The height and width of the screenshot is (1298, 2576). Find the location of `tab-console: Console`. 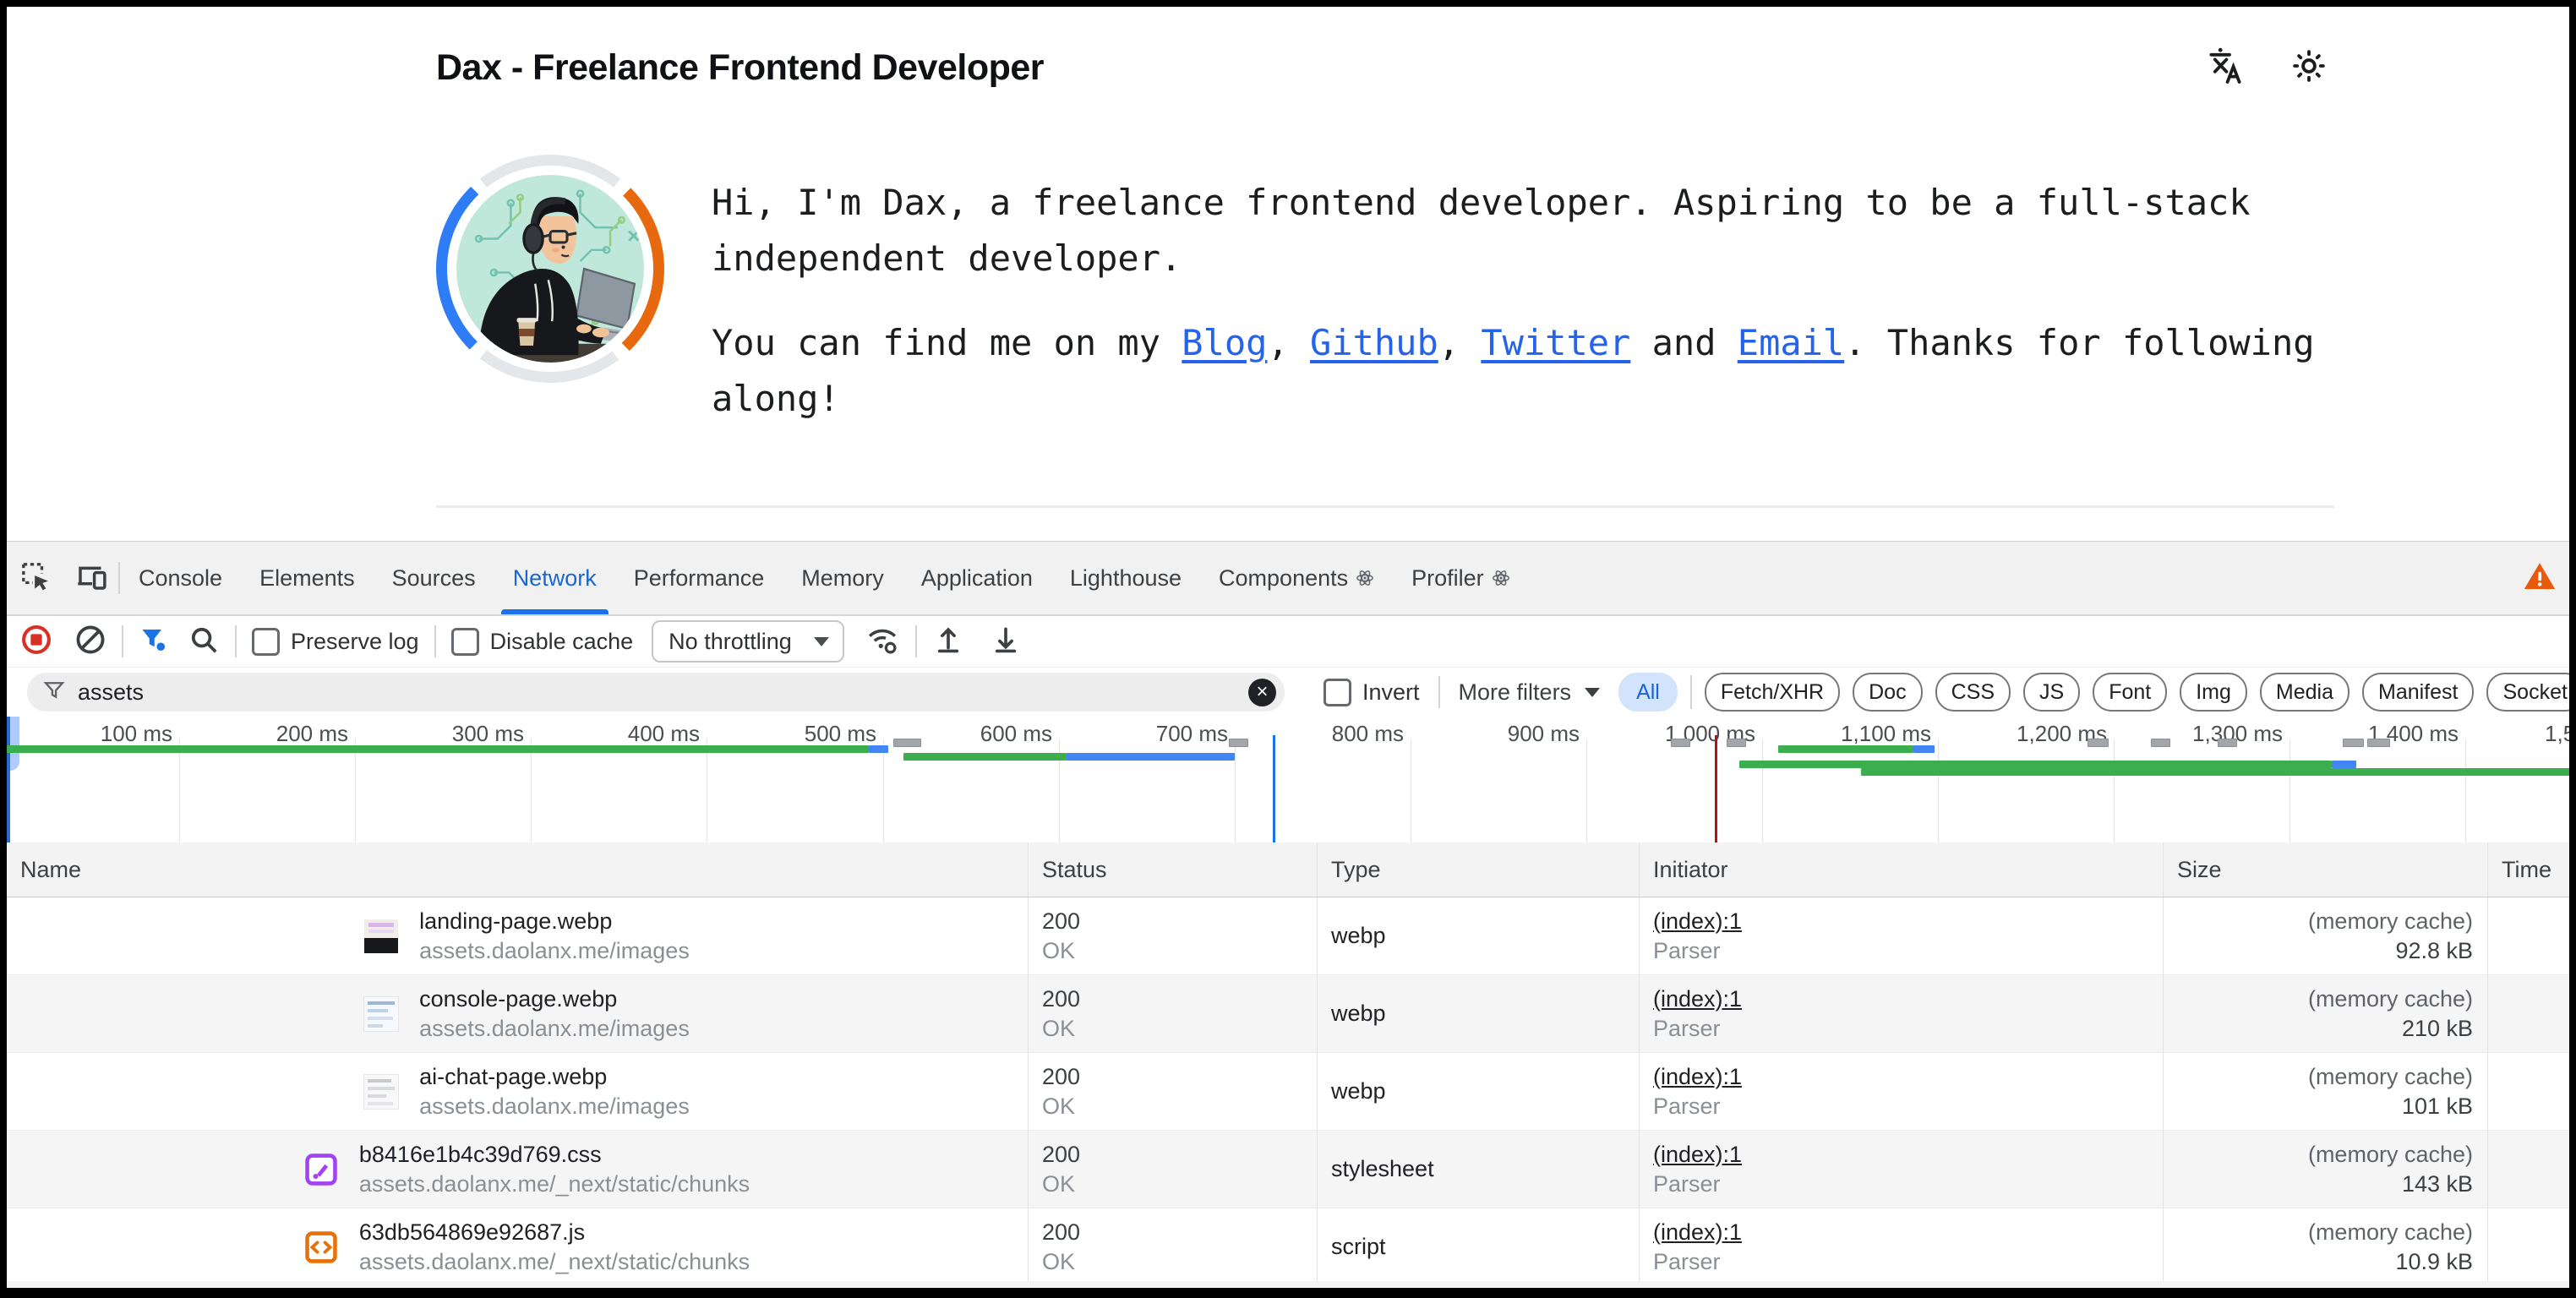

tab-console: Console is located at coordinates (180, 578).